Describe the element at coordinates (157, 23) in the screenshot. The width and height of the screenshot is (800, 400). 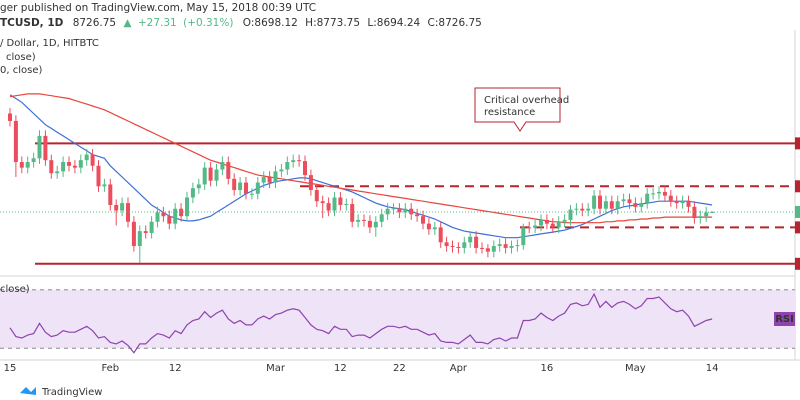
I see `change: +27.31` at that location.